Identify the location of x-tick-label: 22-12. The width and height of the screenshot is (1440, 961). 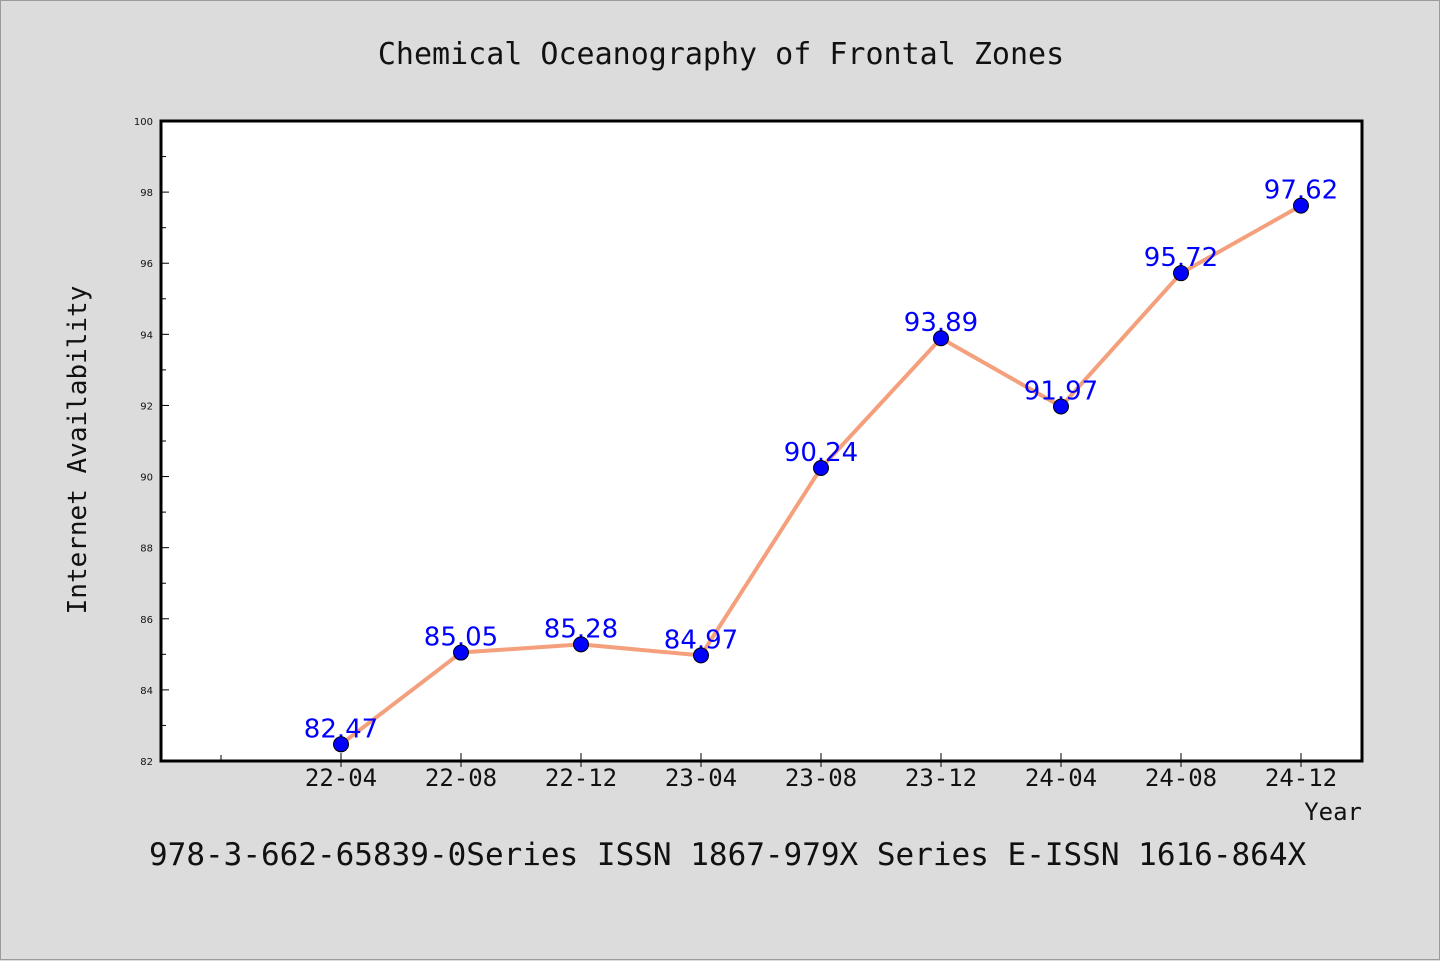
(581, 778).